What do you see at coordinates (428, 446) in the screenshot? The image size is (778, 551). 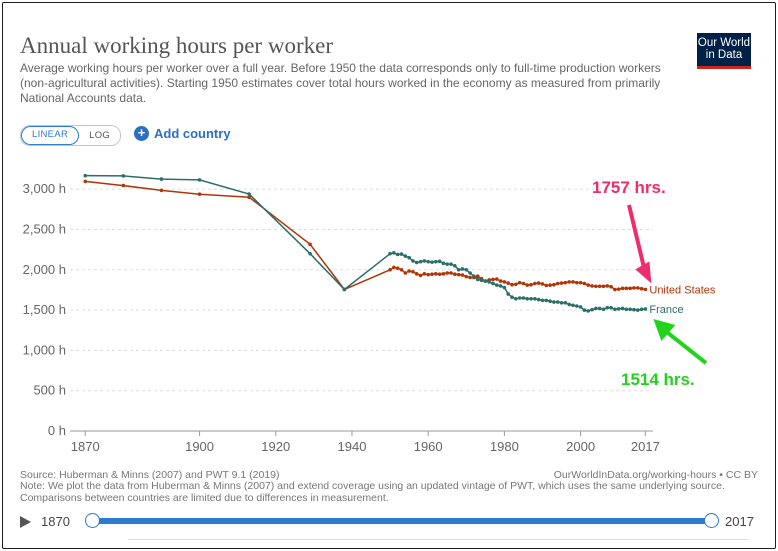 I see `x-tick-label: 1960` at bounding box center [428, 446].